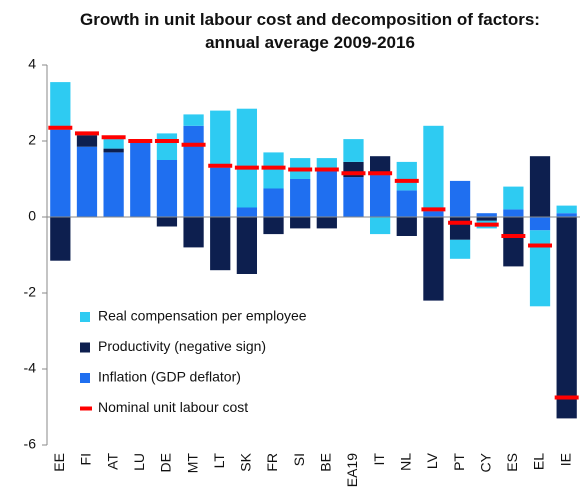 This screenshot has height=494, width=582. Describe the element at coordinates (432, 460) in the screenshot. I see `x-tick-label: LV` at that location.